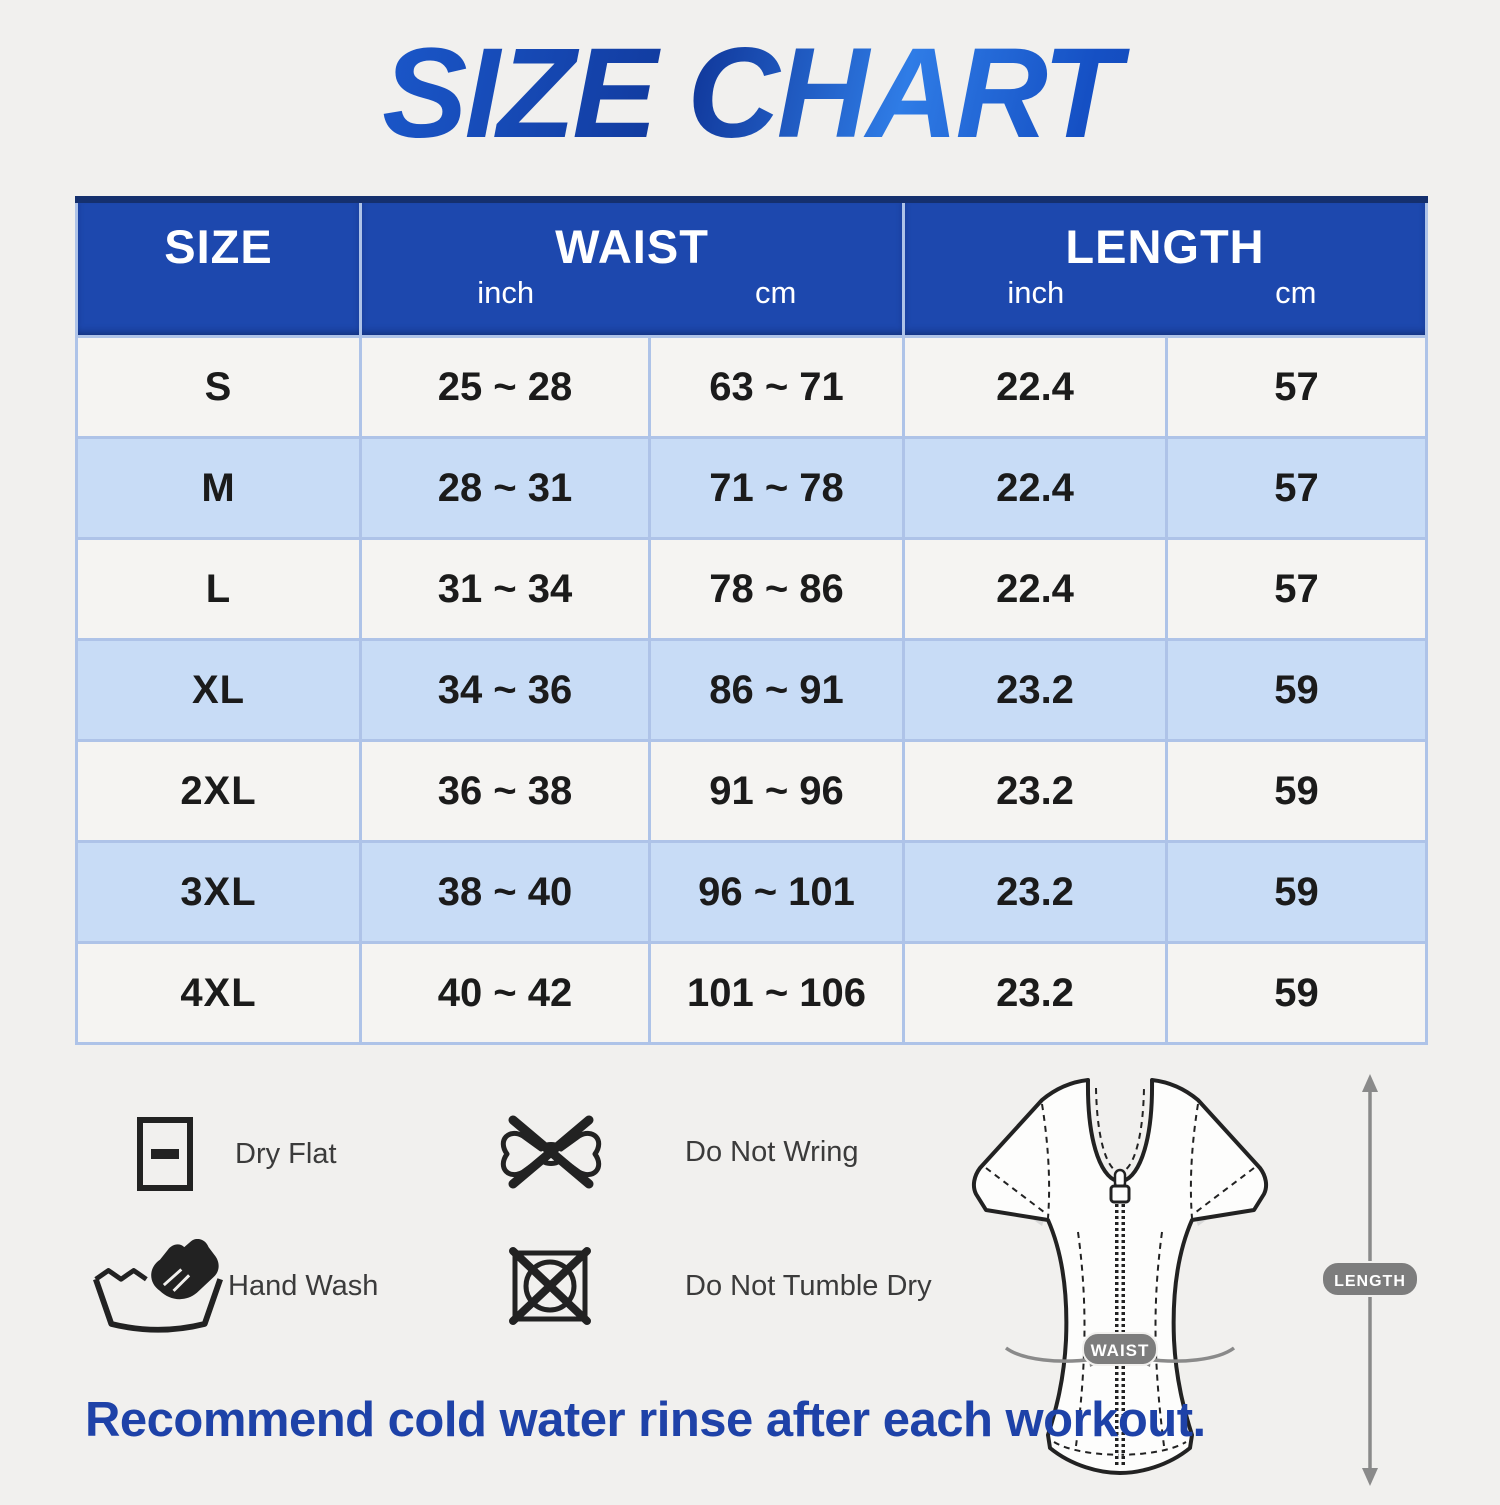 Image resolution: width=1500 pixels, height=1505 pixels. I want to click on care-item-do-not-tumble-dry: Do Not Tumble Dry, so click(712, 1286).